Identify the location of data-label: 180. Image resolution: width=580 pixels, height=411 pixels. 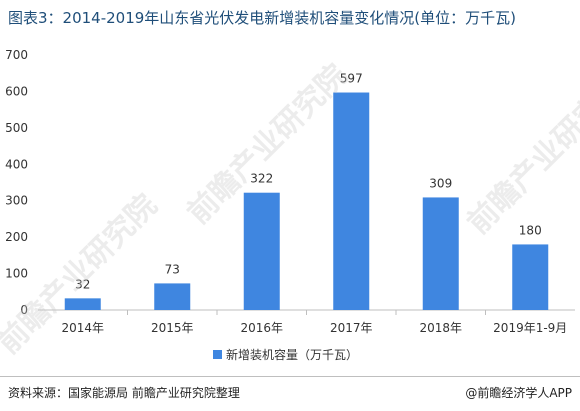
(530, 230).